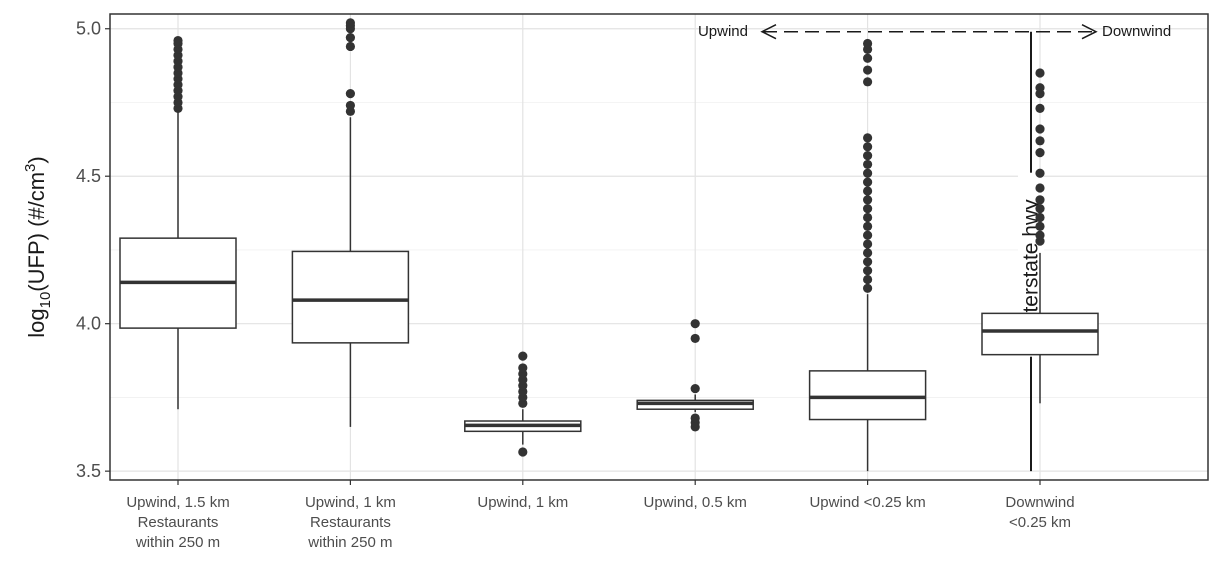 The width and height of the screenshot is (1214, 561). Describe the element at coordinates (88, 471) in the screenshot. I see `y-tick-label: 3.5` at that location.